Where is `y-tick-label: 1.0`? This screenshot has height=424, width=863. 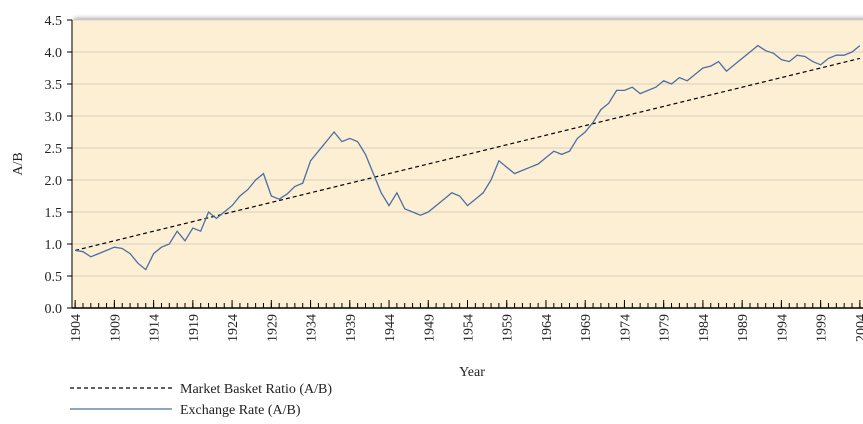
y-tick-label: 1.0 is located at coordinates (54, 245).